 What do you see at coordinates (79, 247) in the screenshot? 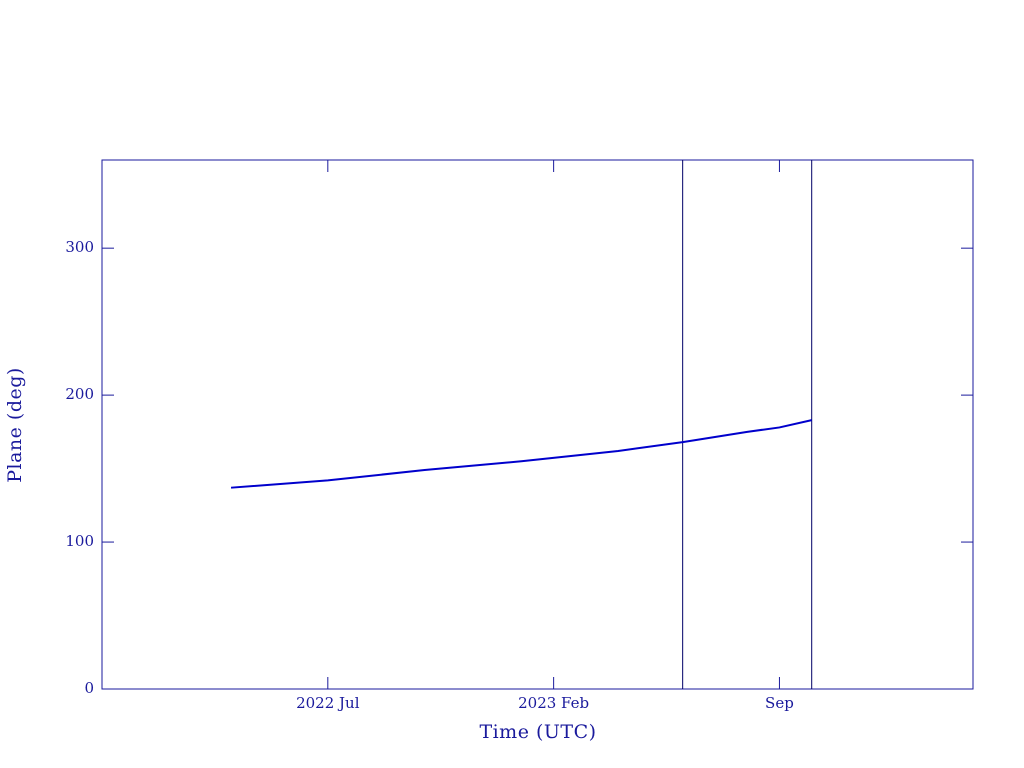
I see `y-tick-label: 300` at bounding box center [79, 247].